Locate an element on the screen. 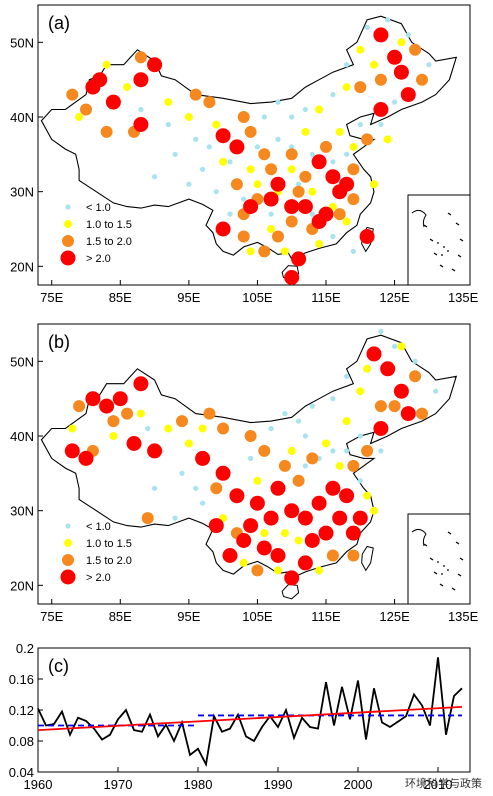 Image resolution: width=493 pixels, height=796 pixels. x-tick-label-b-6: 135E is located at coordinates (463, 616).